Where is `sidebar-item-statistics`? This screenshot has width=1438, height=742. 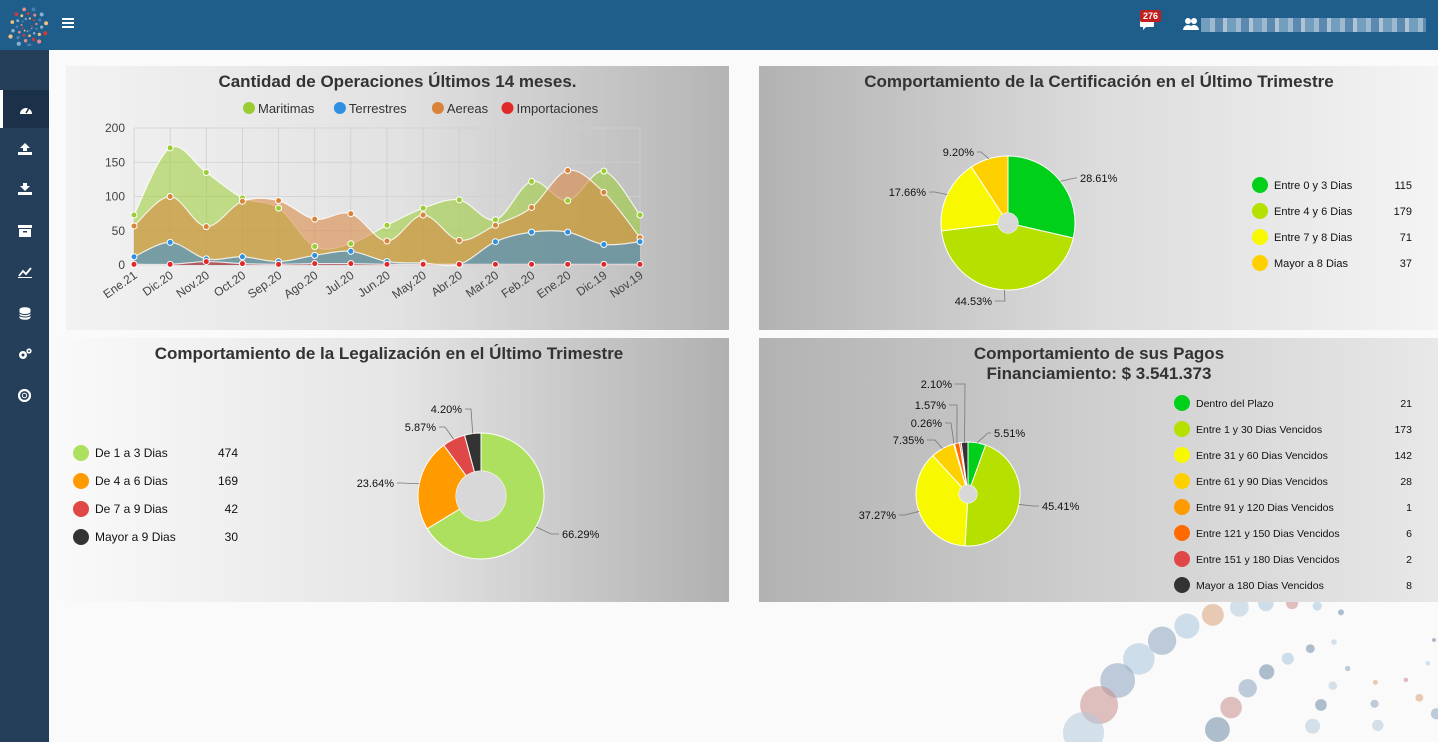 sidebar-item-statistics is located at coordinates (24, 272).